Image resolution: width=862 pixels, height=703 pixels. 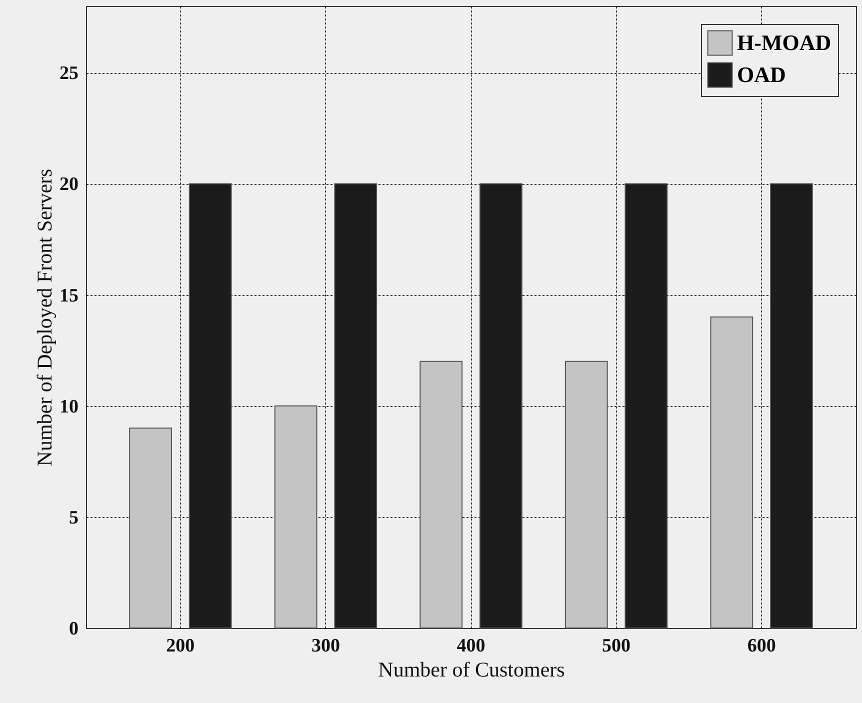 I want to click on x-tick-label: 600, so click(x=761, y=646).